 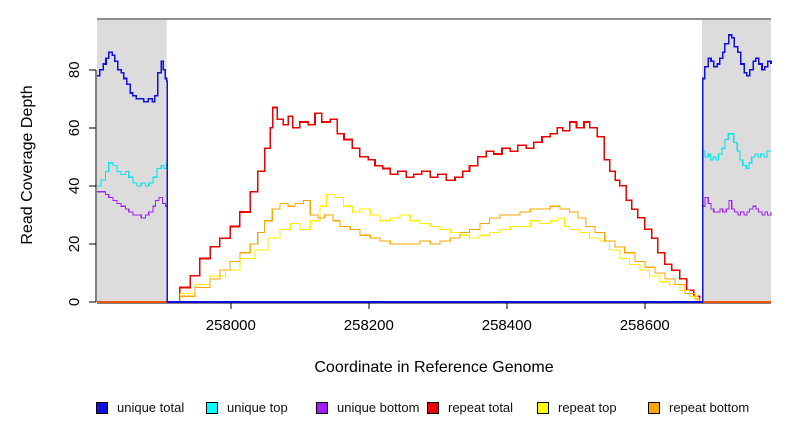 I want to click on x-tick-label: 258000, so click(x=231, y=325).